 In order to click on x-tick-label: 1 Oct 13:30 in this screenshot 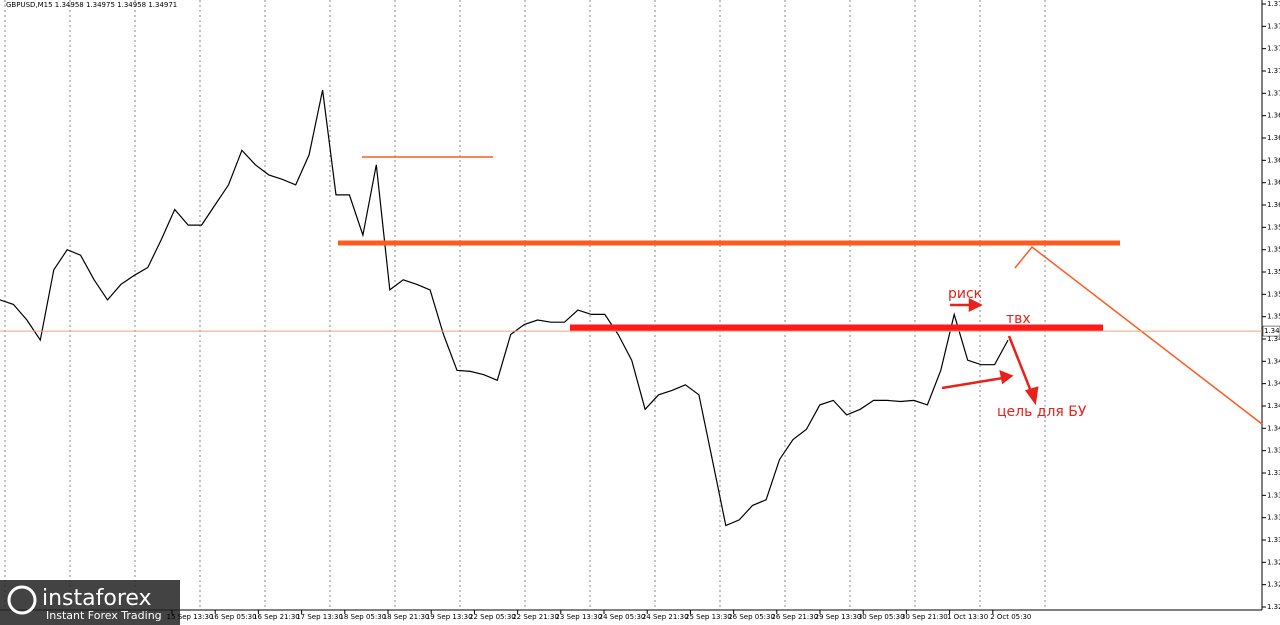, I will do `click(967, 617)`.